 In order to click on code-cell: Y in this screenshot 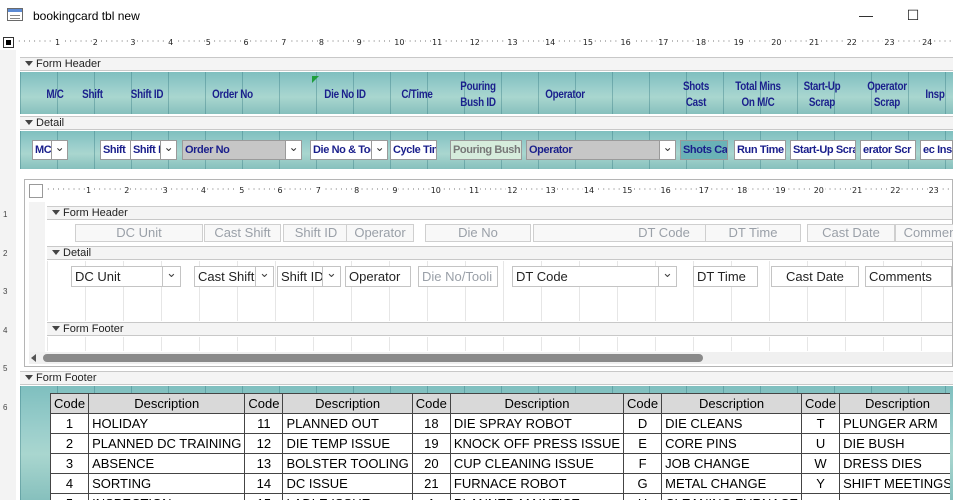, I will do `click(821, 483)`.